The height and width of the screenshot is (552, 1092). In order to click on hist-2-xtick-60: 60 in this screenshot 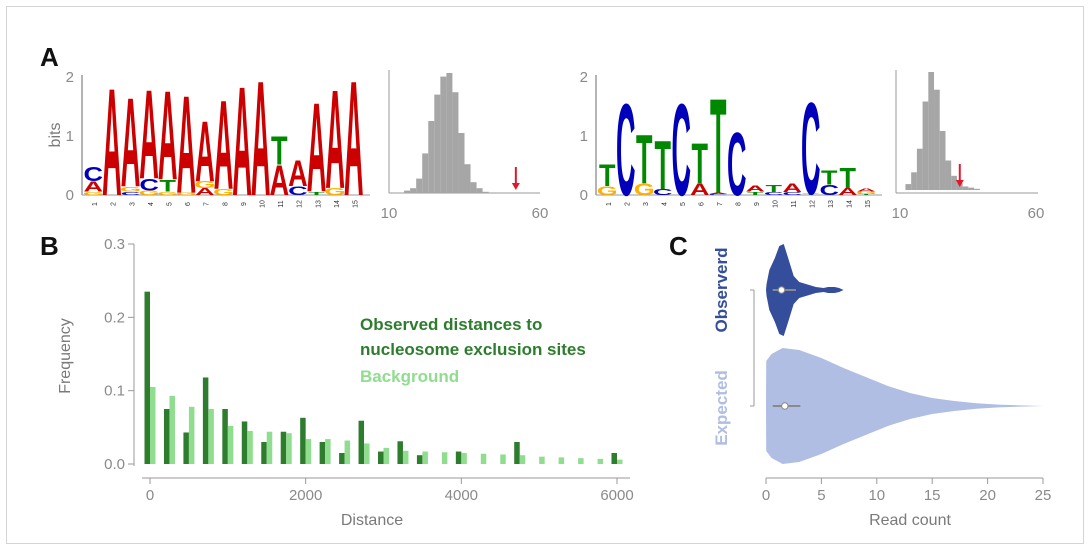, I will do `click(1036, 213)`.